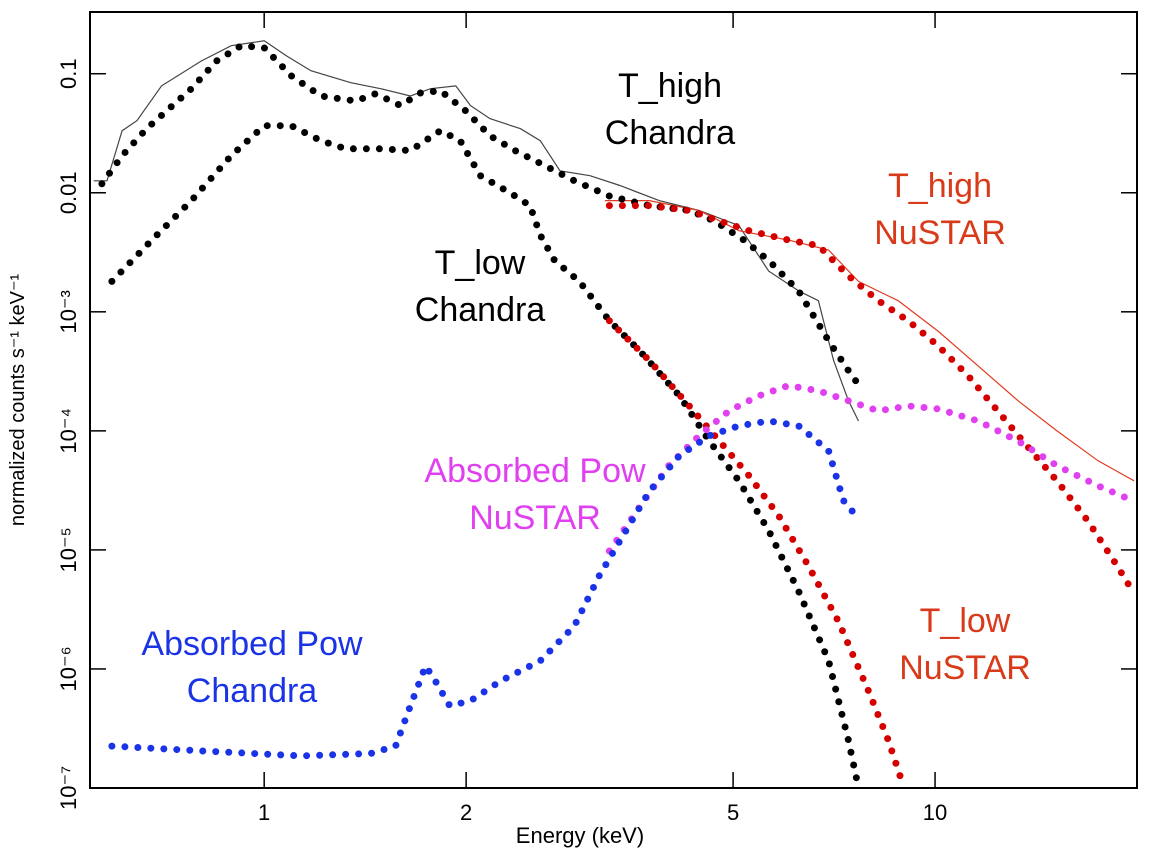 The image size is (1149, 861). What do you see at coordinates (18, 400) in the screenshot?
I see `y-axis-label: normalized counts s⁻¹ keV⁻¹` at bounding box center [18, 400].